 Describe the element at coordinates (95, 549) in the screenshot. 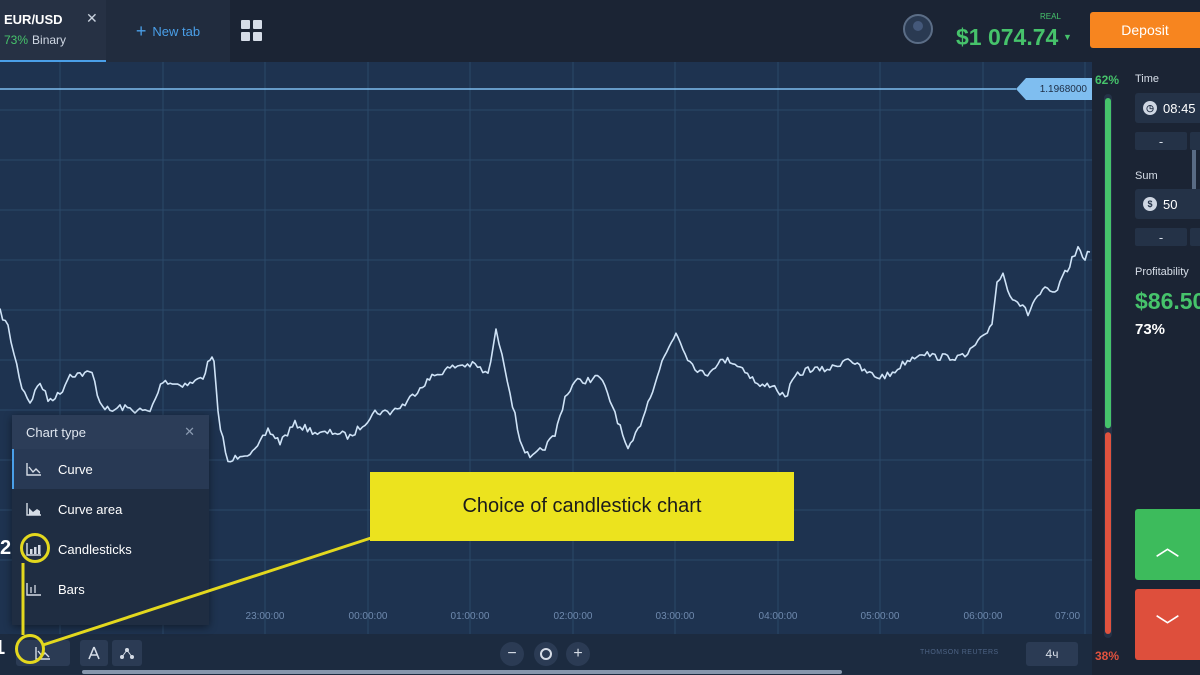

I see `menu-item-label: Candlesticks` at that location.